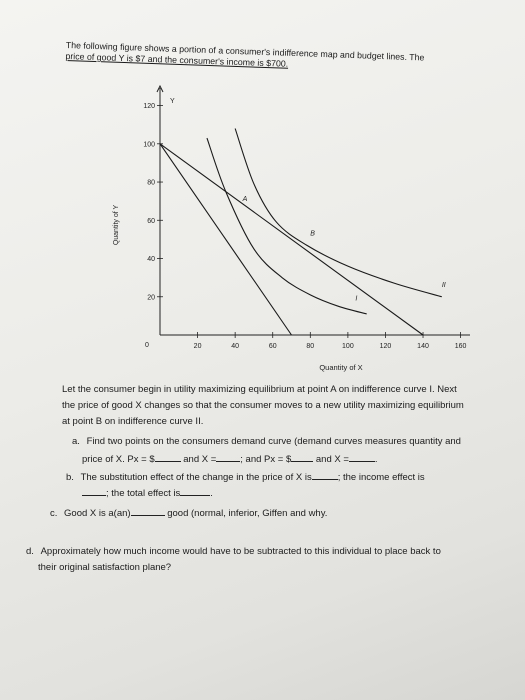 Image resolution: width=525 pixels, height=700 pixels. I want to click on y-tick-label: 80, so click(151, 183).